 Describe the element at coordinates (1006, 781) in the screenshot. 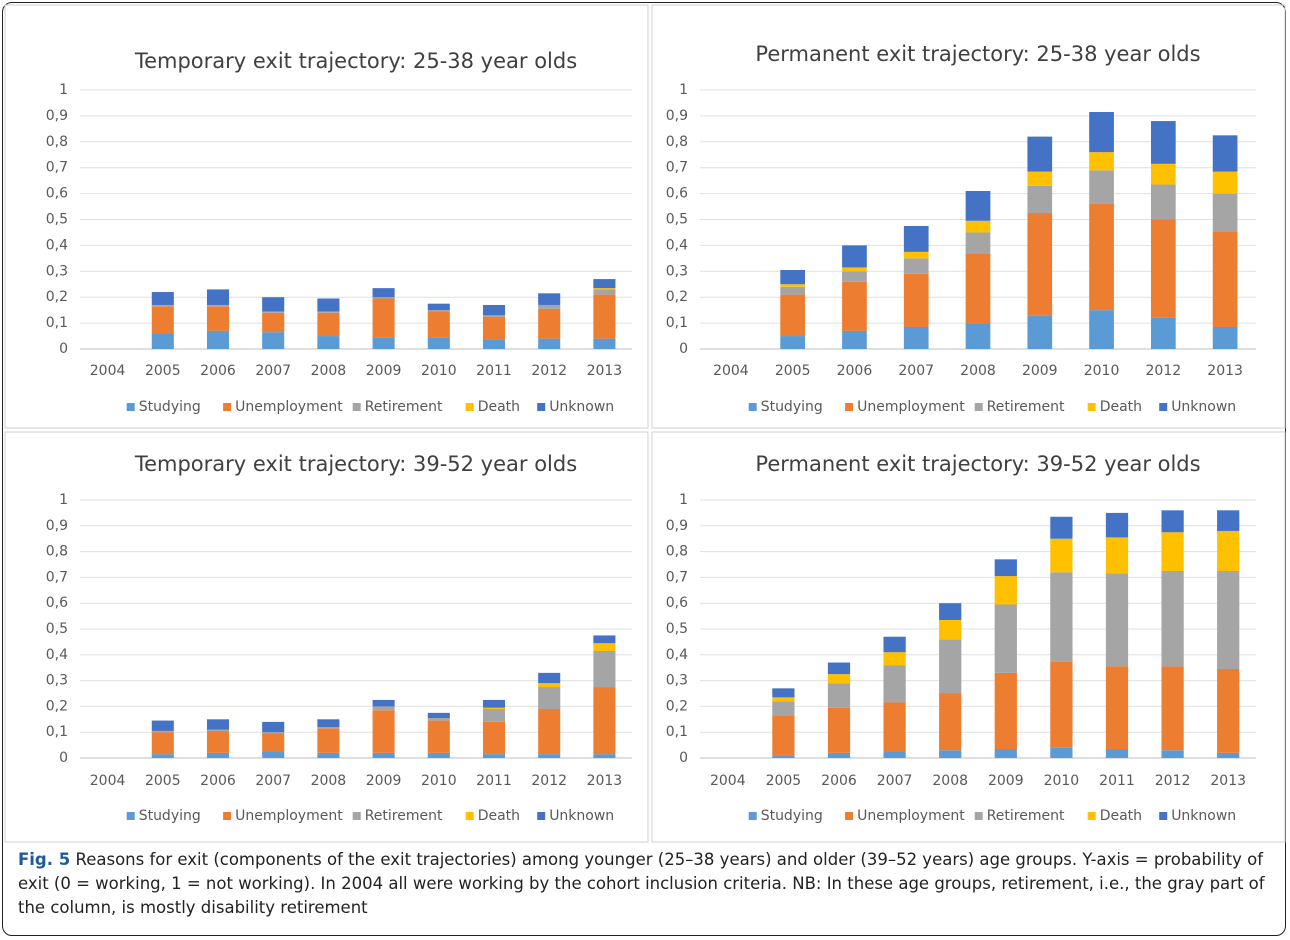

I see `x-tick-label: 2009` at that location.